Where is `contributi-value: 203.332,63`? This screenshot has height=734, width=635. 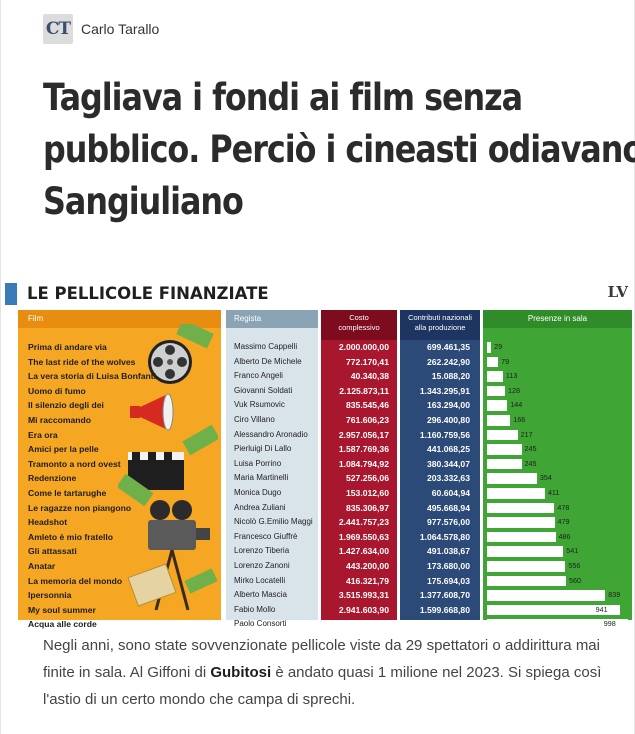 contributi-value: 203.332,63 is located at coordinates (448, 478).